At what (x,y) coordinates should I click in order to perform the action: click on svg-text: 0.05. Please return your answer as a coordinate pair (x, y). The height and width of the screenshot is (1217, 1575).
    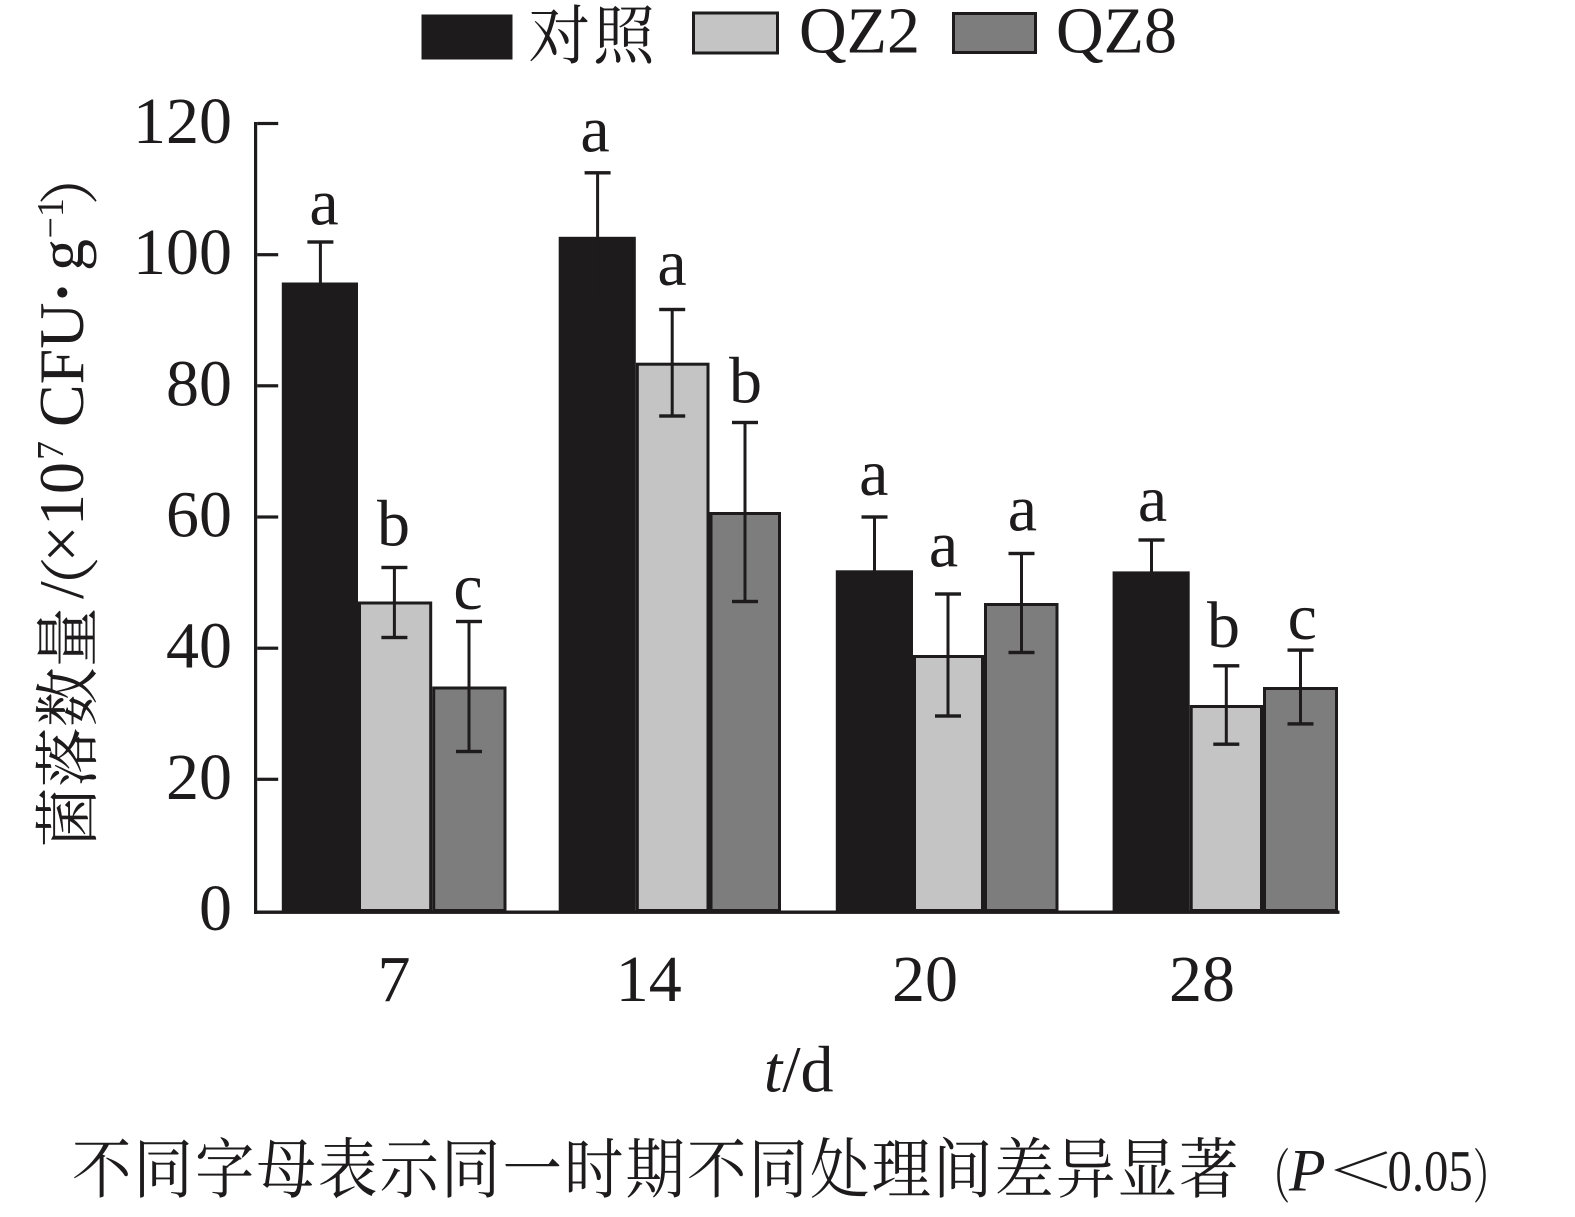
    Looking at the image, I should click on (1430, 1170).